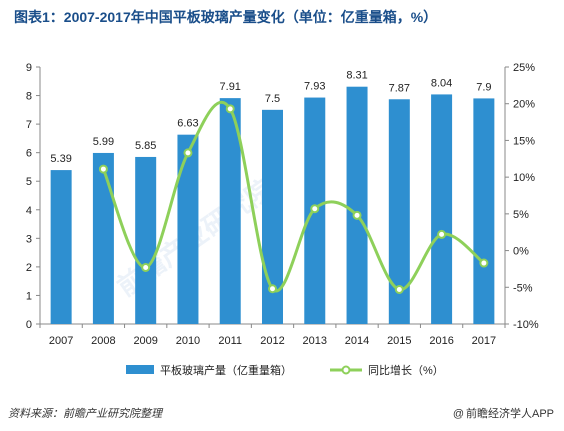  Describe the element at coordinates (230, 87) in the screenshot. I see `bar-data-label: 7.91` at that location.